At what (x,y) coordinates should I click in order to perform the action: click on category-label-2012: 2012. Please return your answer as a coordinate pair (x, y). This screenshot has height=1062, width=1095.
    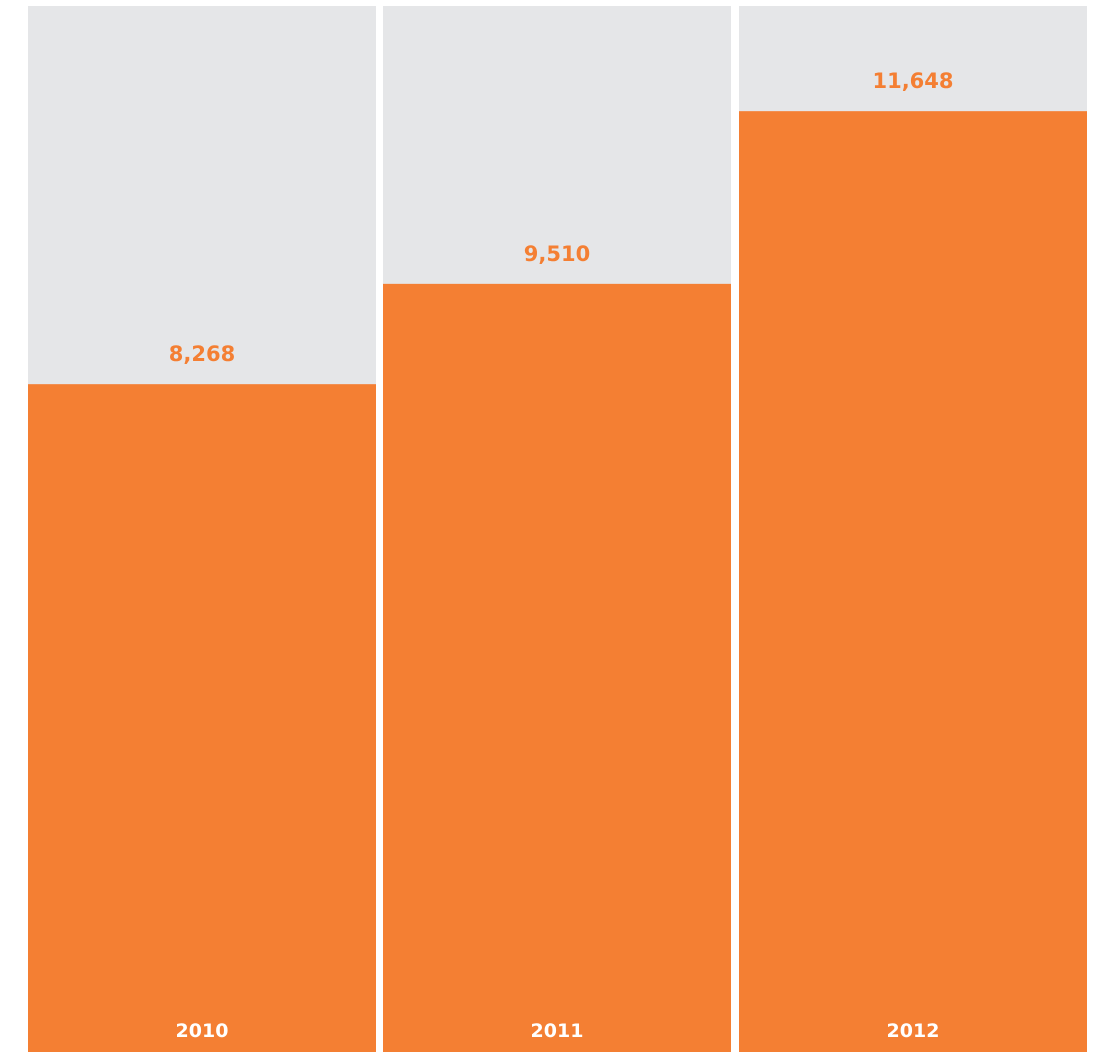
    Looking at the image, I should click on (913, 1031).